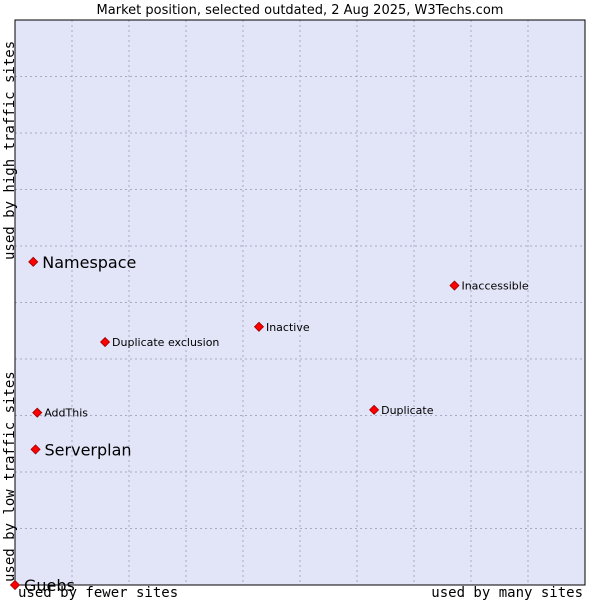 The image size is (600, 600). I want to click on point-label-inaccessible: Inaccessible, so click(494, 286).